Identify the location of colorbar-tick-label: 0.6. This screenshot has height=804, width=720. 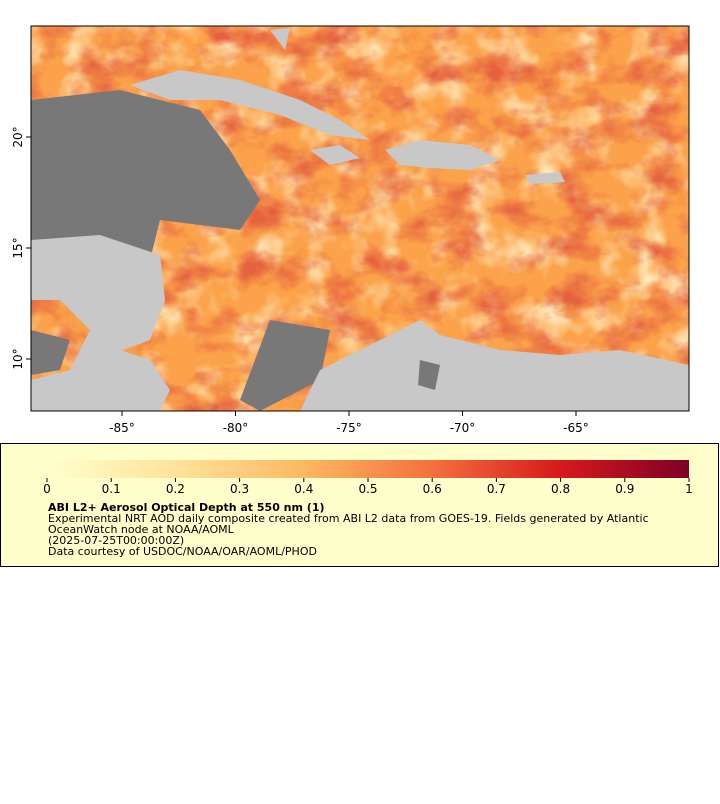
(432, 489).